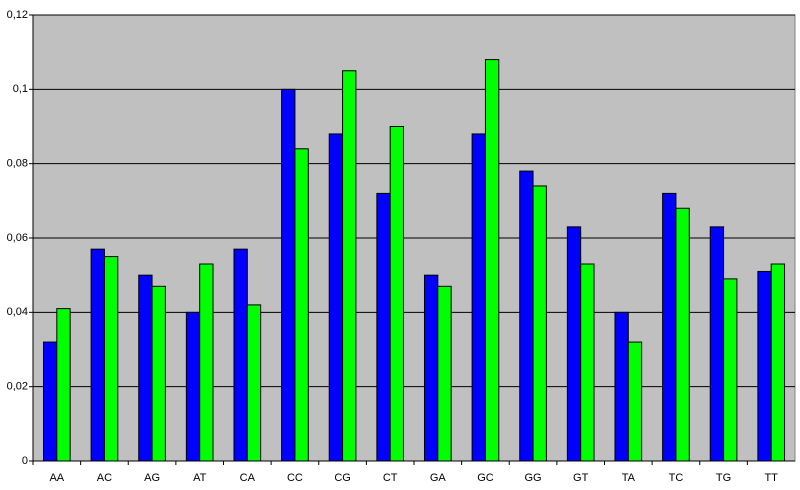 The height and width of the screenshot is (490, 800). I want to click on y-tick-label: 0,04, so click(17, 312).